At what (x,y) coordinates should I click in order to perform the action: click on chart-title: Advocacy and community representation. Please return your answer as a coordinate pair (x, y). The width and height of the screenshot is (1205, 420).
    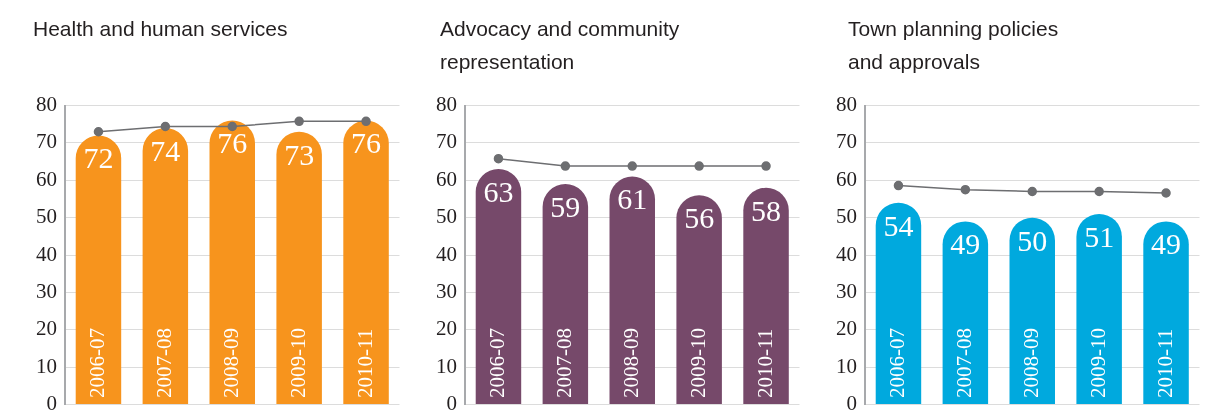
    Looking at the image, I should click on (560, 45).